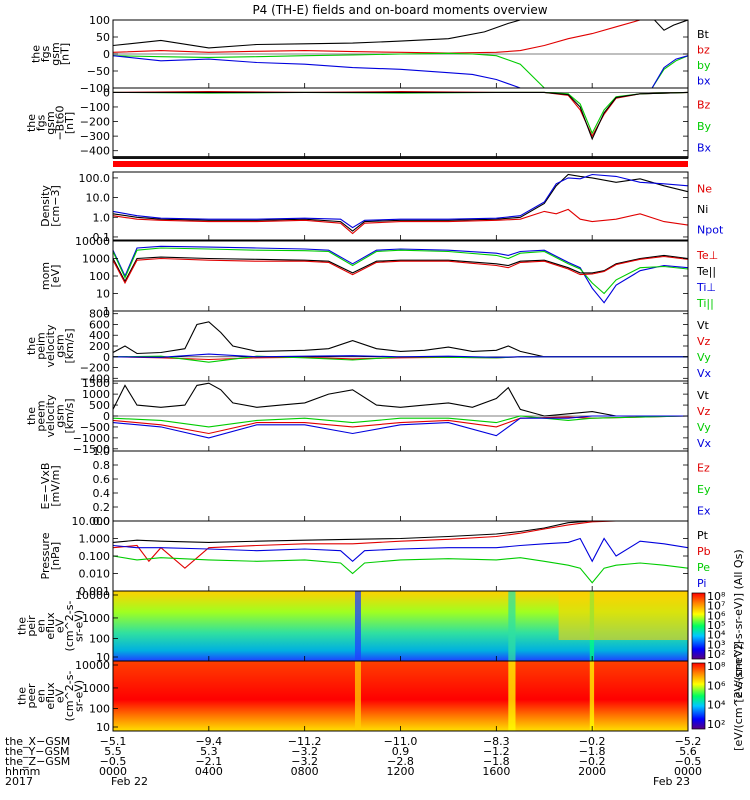 The width and height of the screenshot is (750, 800). I want to click on efield-ytick-label: 0.8, so click(102, 465).